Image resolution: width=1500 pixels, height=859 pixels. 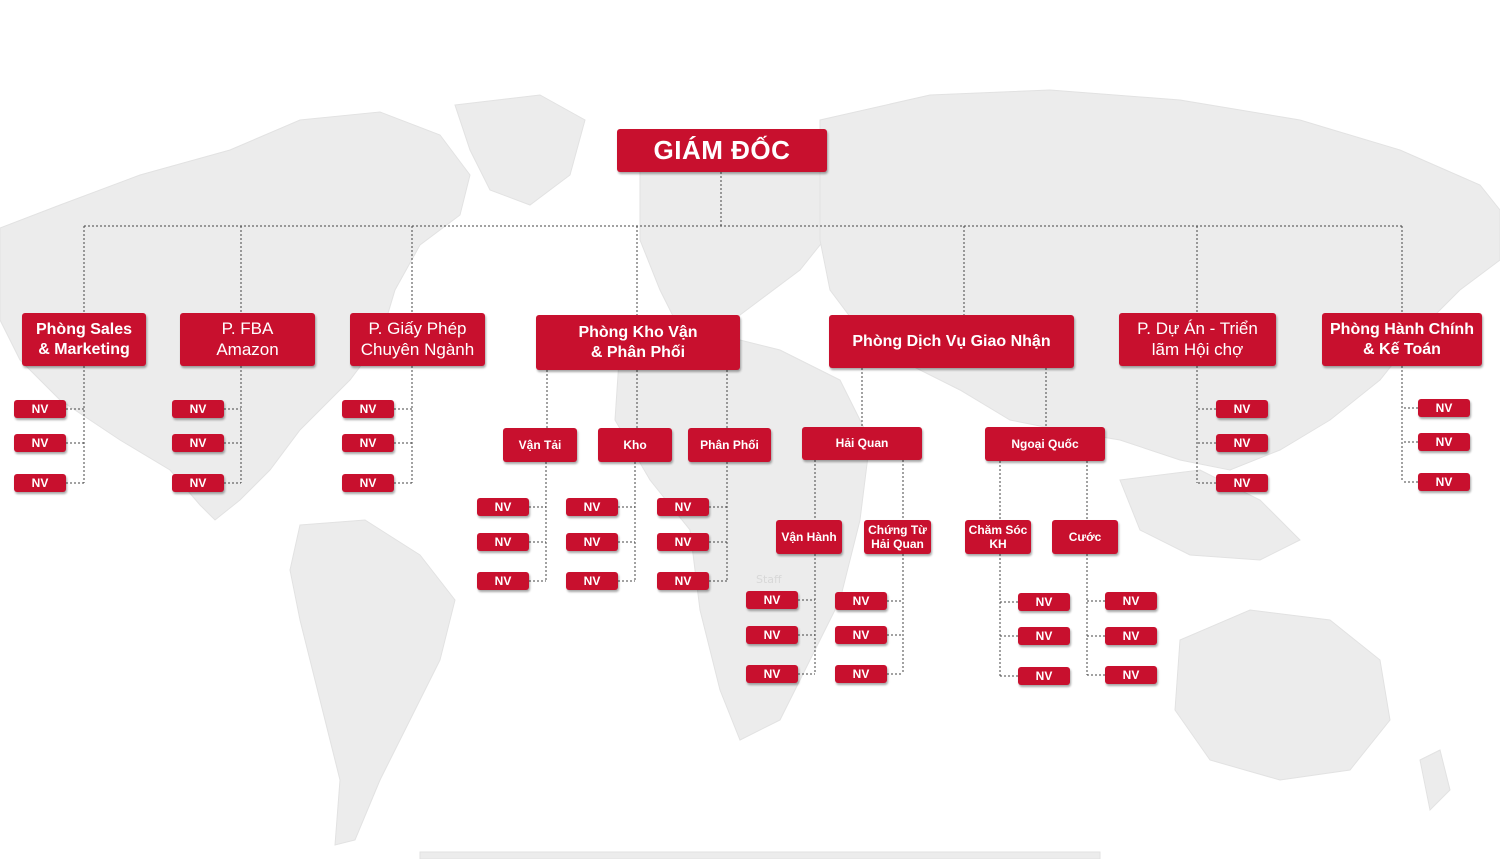 I want to click on sales-nv-2: NV, so click(x=40, y=443).